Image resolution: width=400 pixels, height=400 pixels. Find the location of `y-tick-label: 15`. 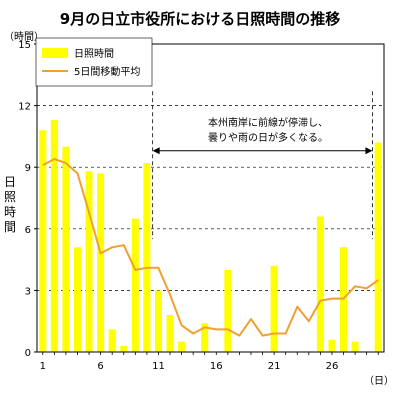

y-tick-label: 15 is located at coordinates (24, 45).